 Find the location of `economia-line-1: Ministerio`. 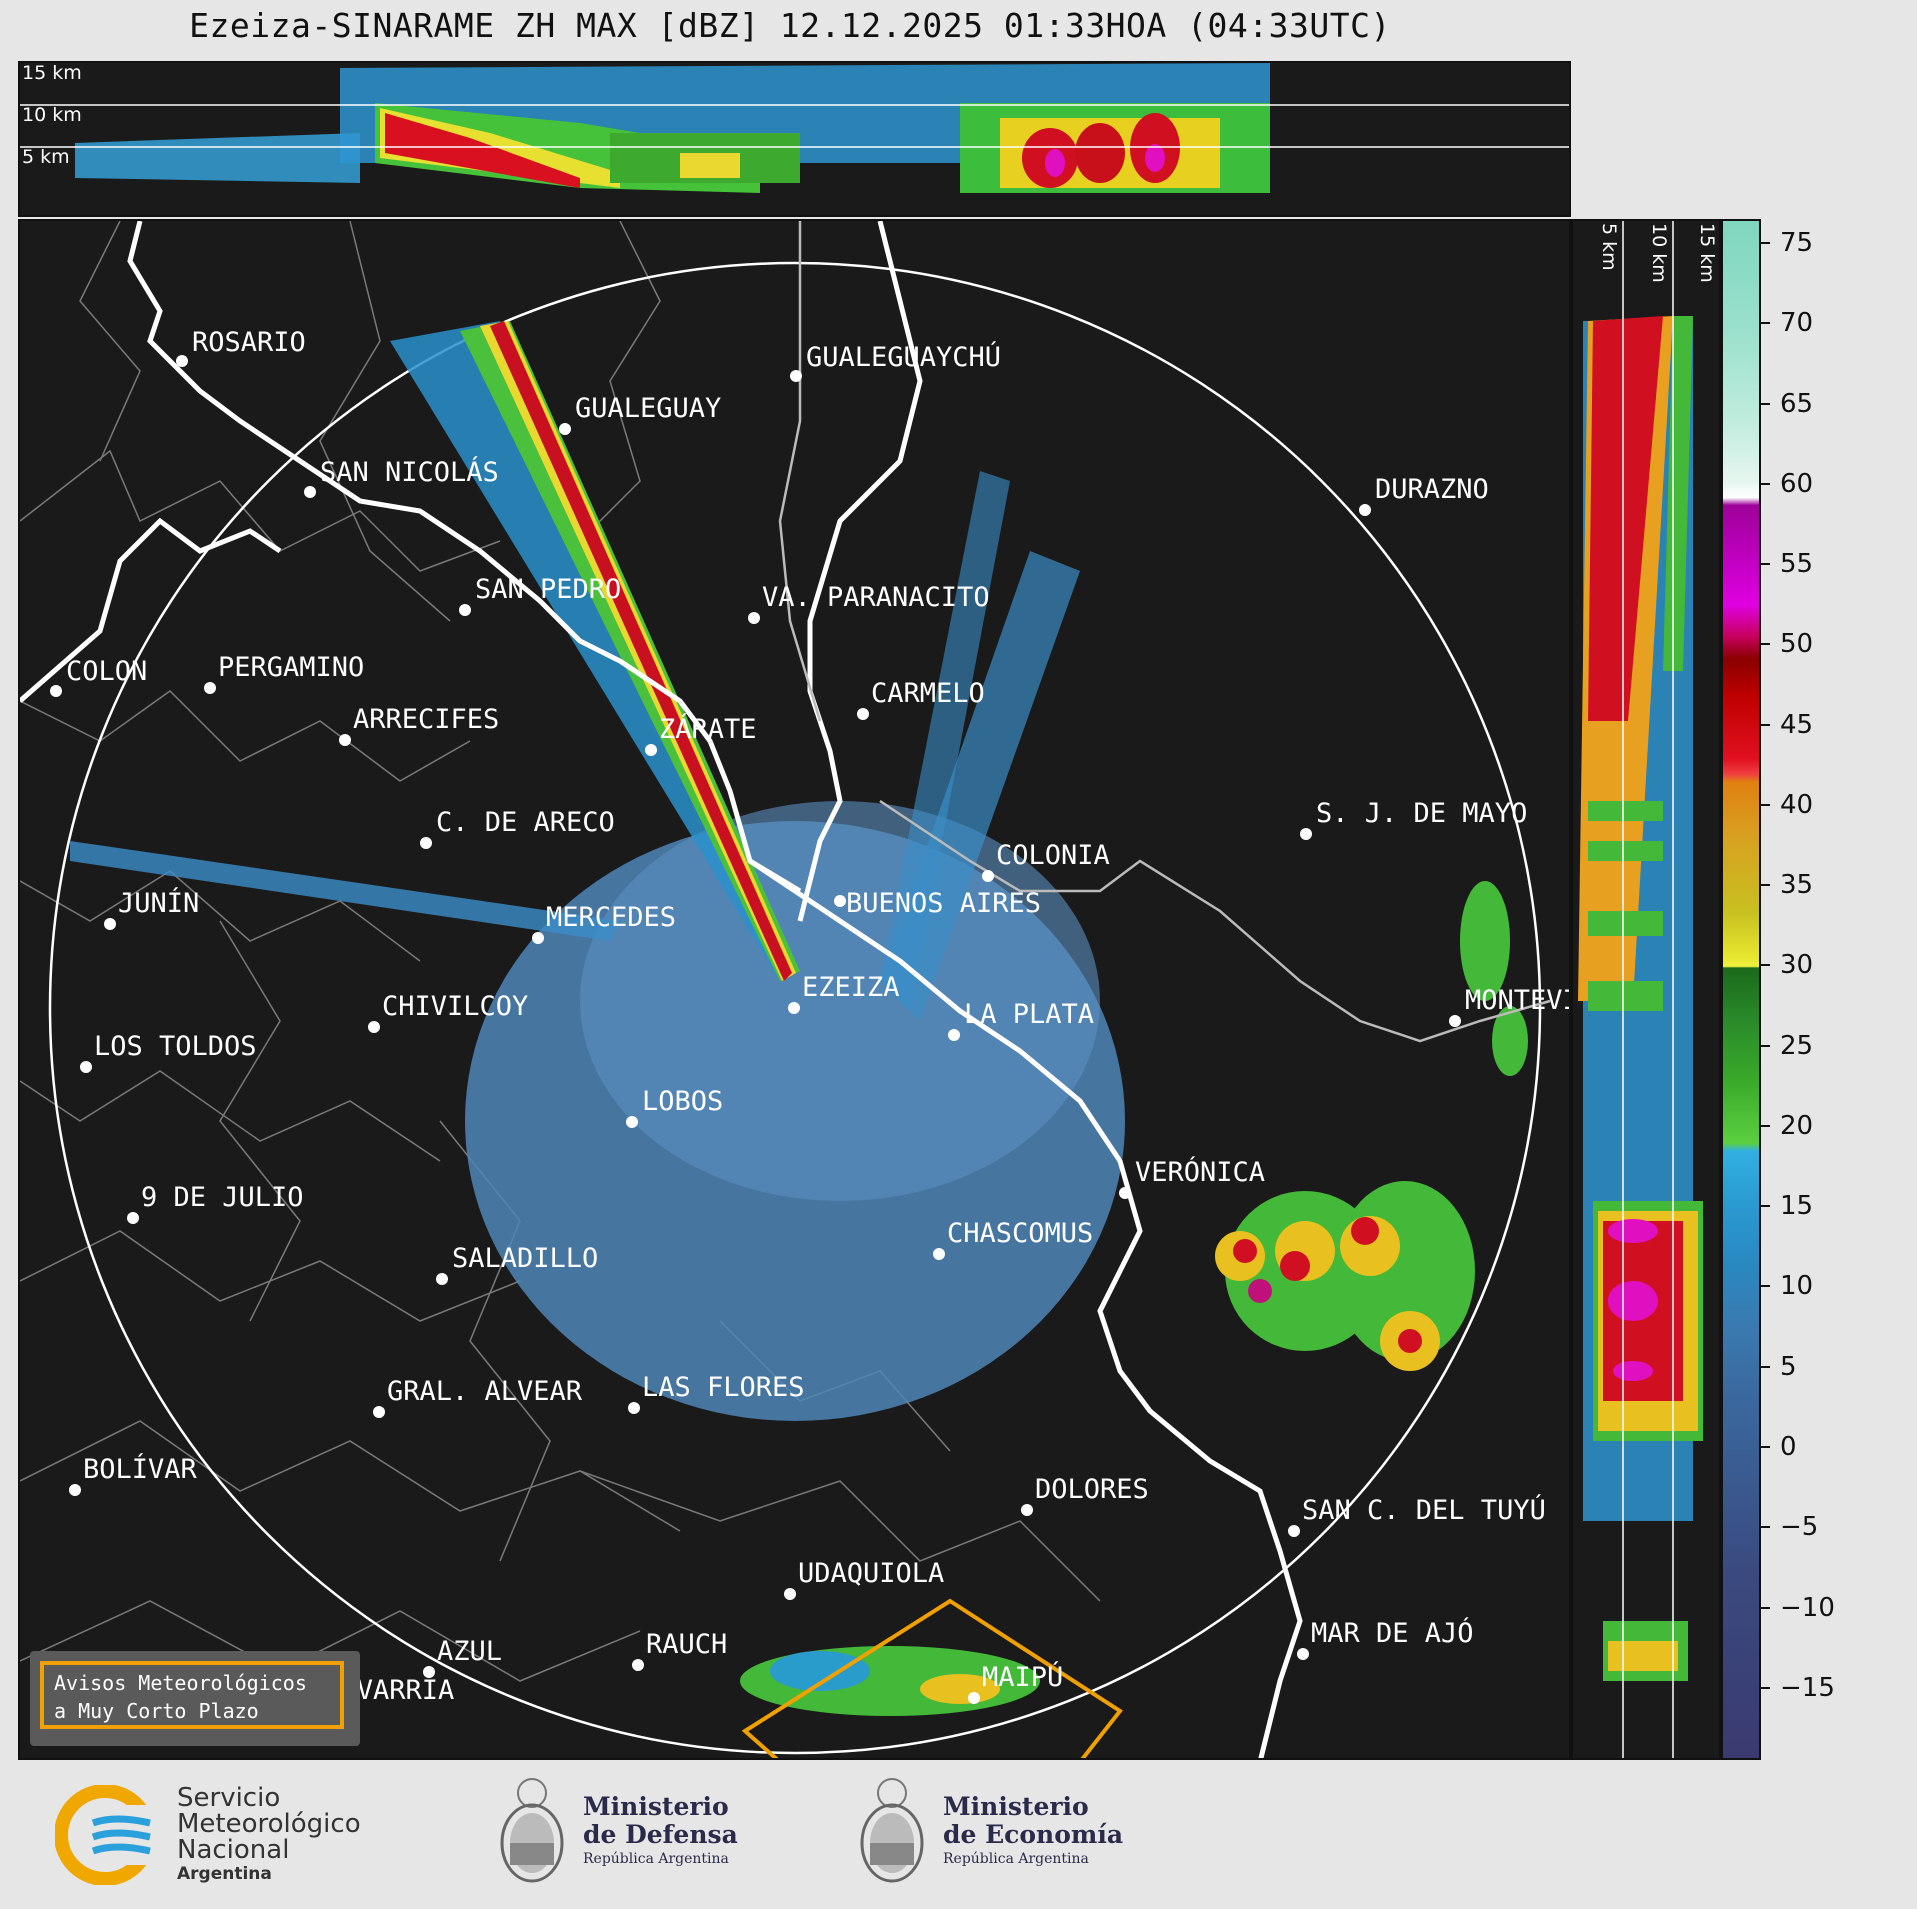

economia-line-1: Ministerio is located at coordinates (1016, 1806).